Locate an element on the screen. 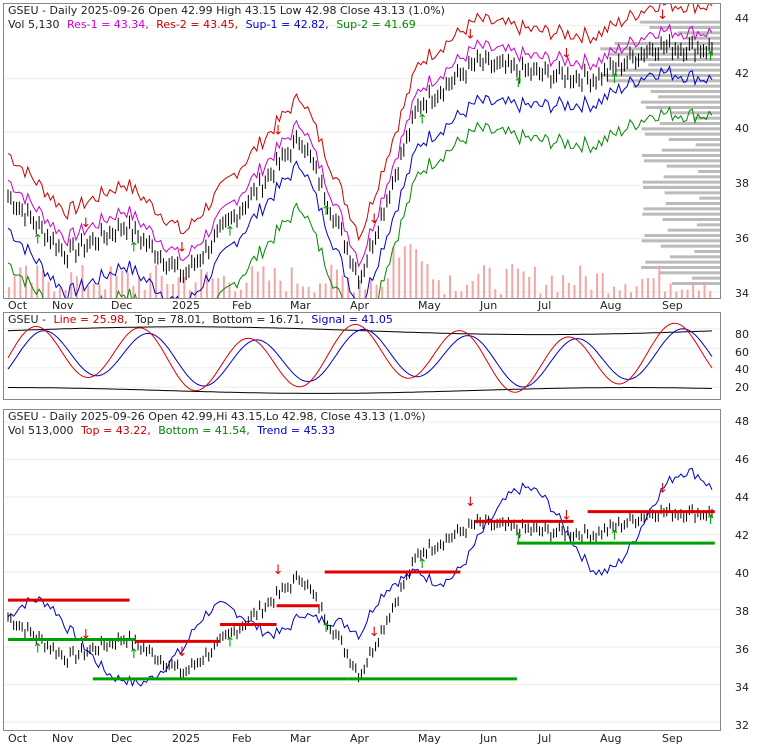 This screenshot has width=780, height=745. x-label: Aug is located at coordinates (611, 305).